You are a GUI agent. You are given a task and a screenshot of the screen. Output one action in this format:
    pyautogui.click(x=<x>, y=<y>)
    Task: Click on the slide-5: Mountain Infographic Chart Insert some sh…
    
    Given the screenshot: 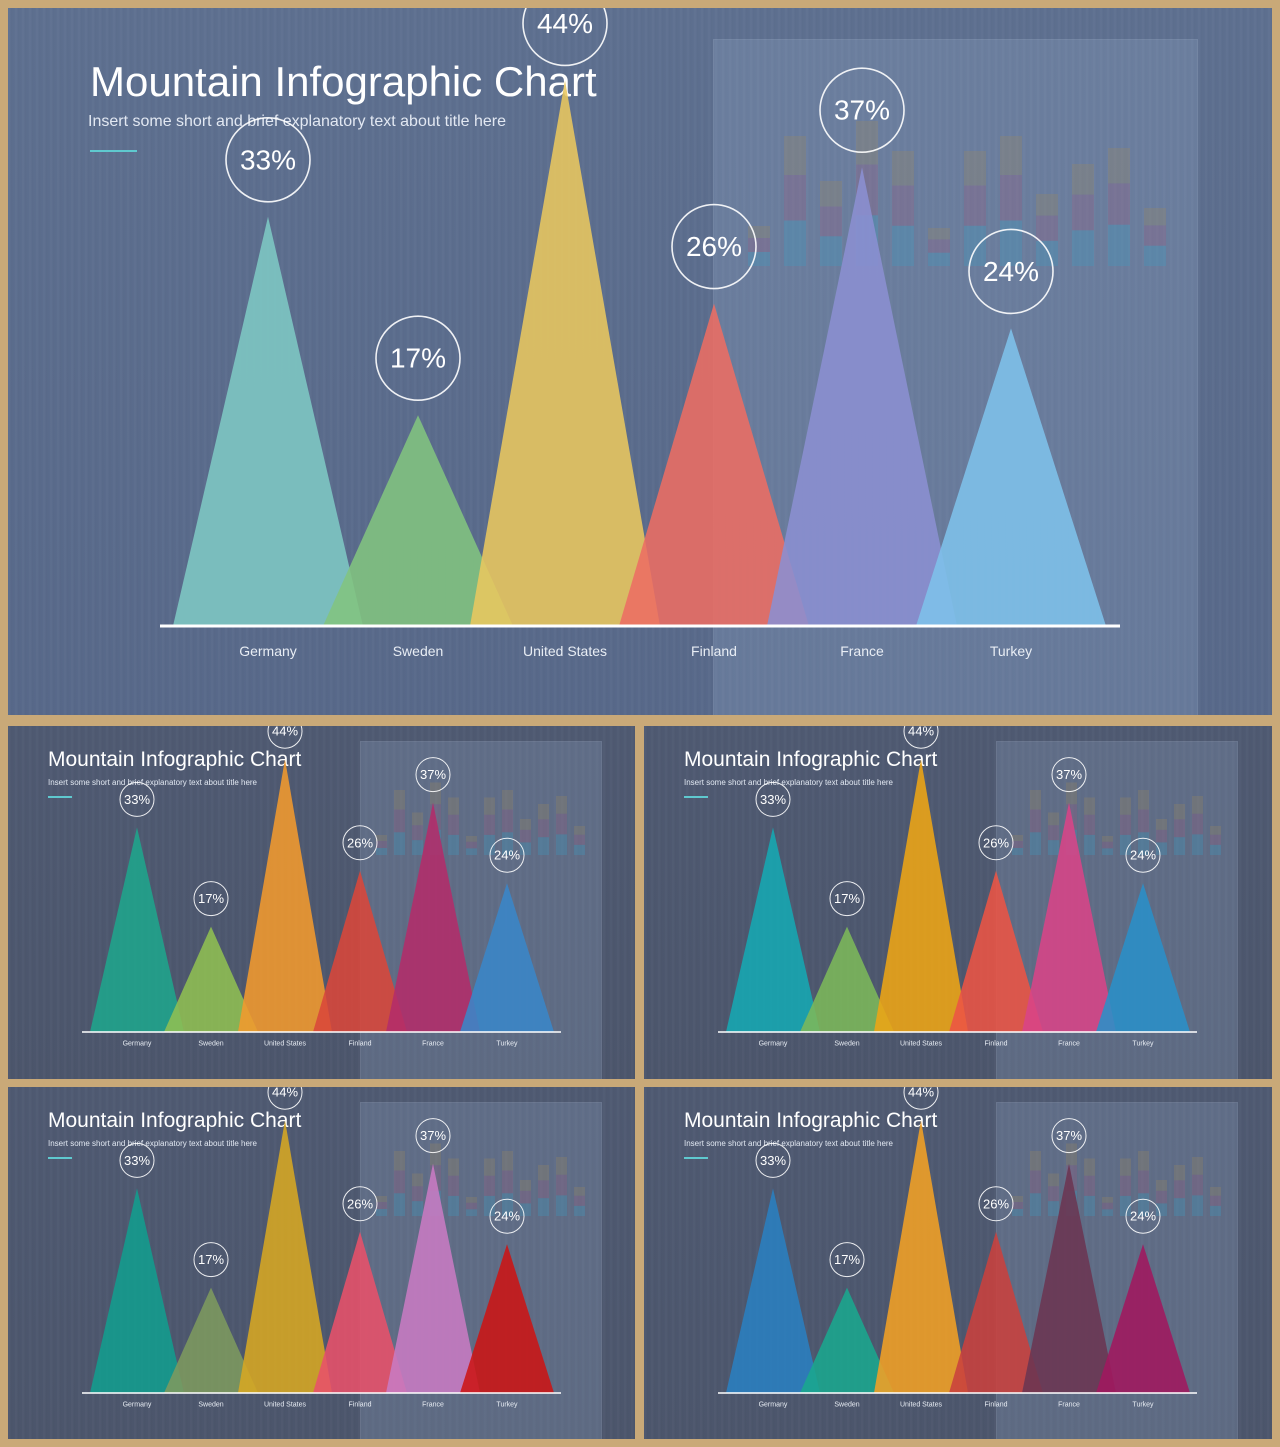 What is the action you would take?
    pyautogui.click(x=958, y=1263)
    